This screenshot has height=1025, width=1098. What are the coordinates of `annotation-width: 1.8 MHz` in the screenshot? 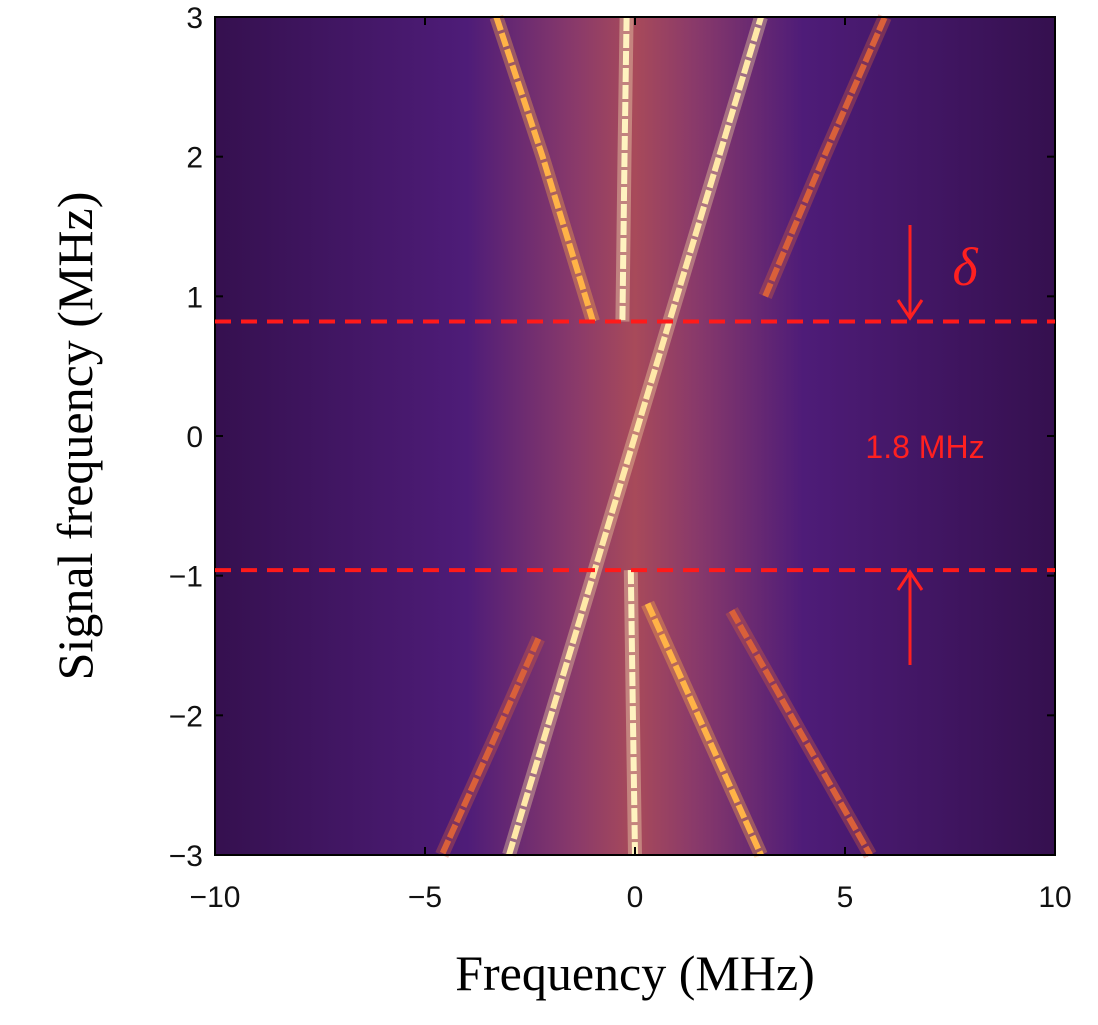 It's located at (924, 447).